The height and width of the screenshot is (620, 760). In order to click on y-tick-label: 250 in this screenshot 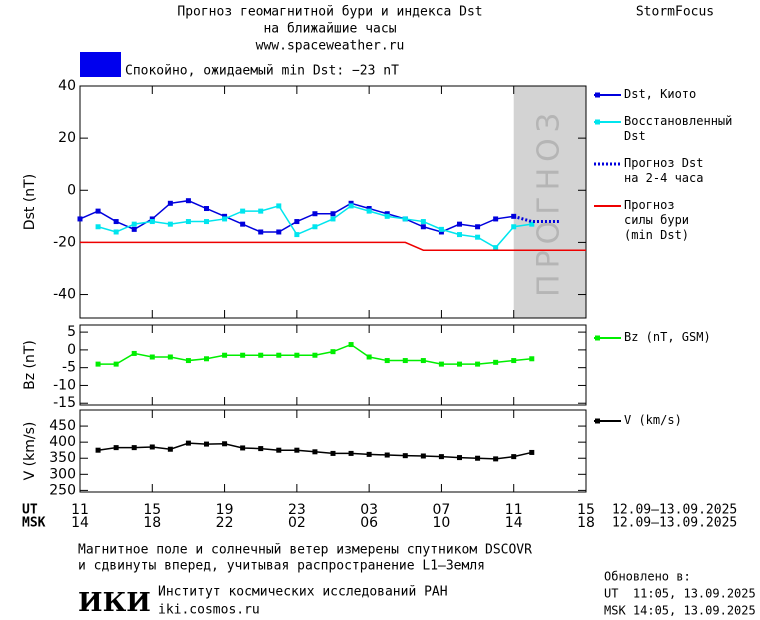, I will do `click(62, 490)`.